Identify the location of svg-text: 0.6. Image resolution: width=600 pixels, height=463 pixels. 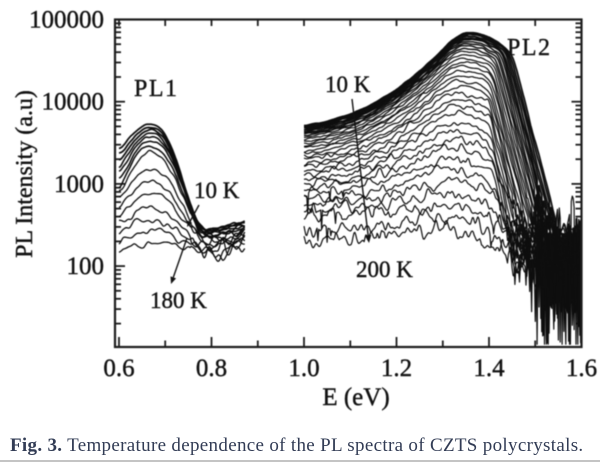
(118, 368).